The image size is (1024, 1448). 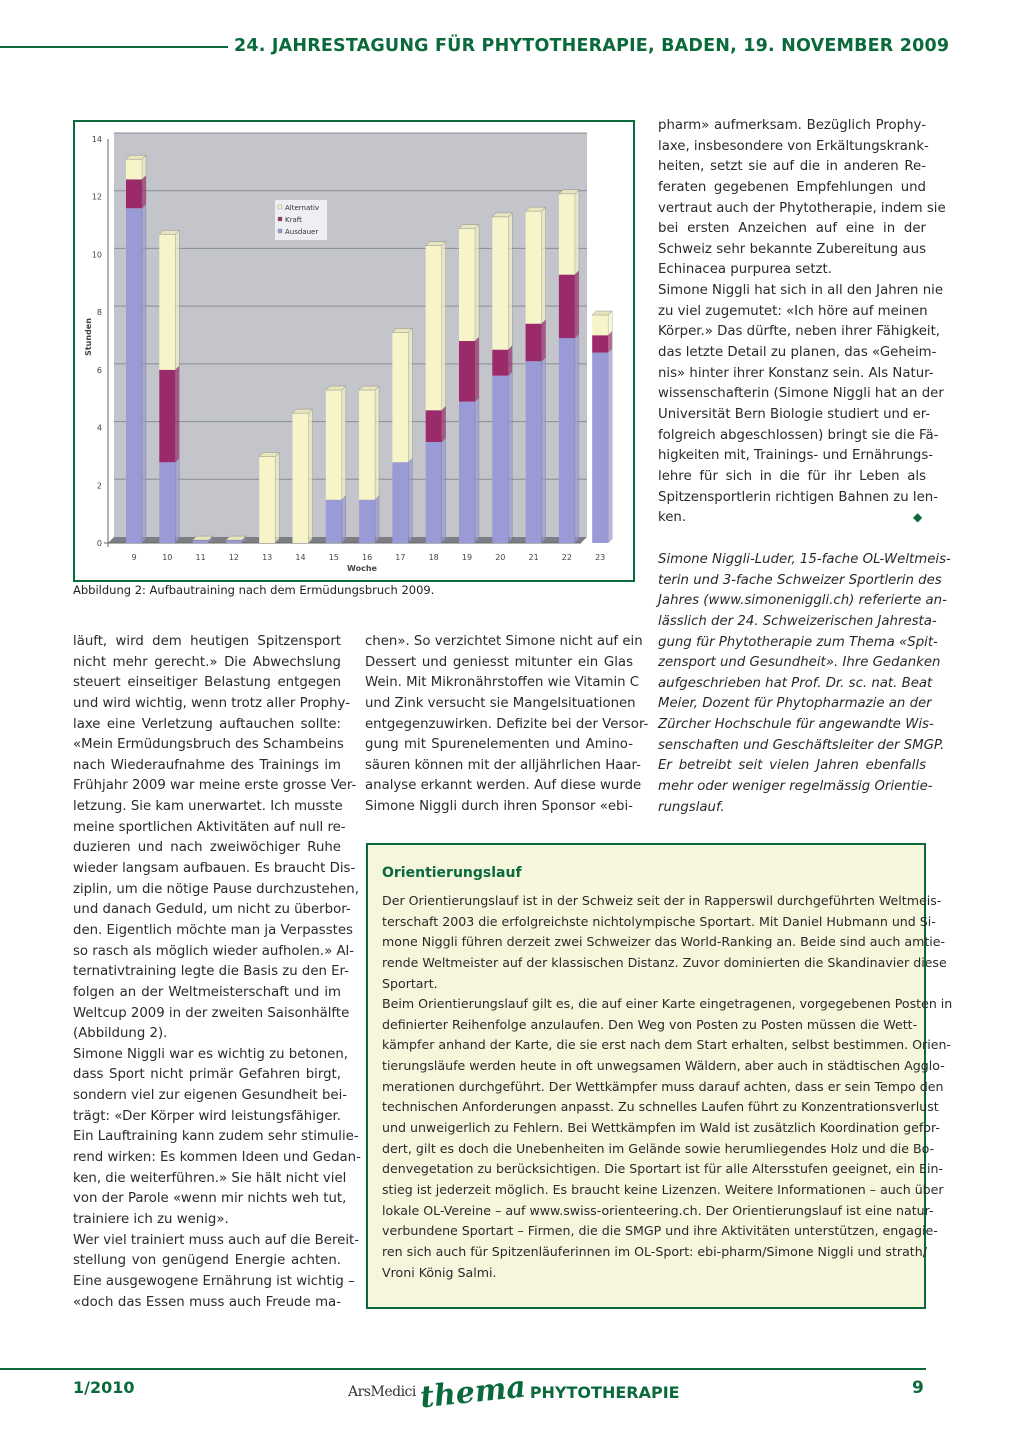 What do you see at coordinates (167, 557) in the screenshot?
I see `x-tick-label: 10` at bounding box center [167, 557].